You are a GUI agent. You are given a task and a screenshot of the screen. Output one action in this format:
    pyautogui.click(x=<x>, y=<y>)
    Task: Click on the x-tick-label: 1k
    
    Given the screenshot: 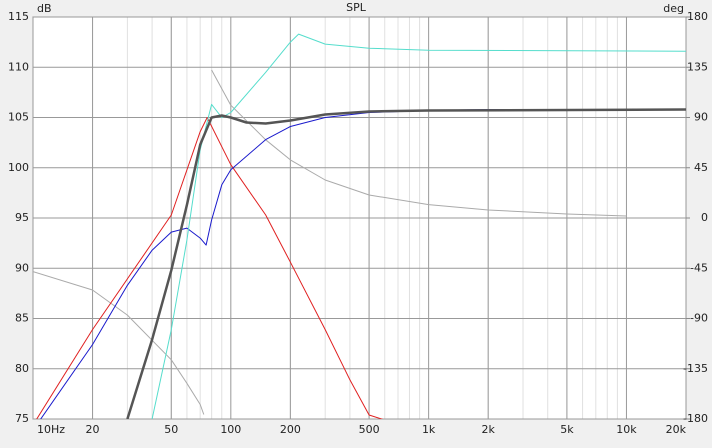 What is the action you would take?
    pyautogui.click(x=429, y=429)
    